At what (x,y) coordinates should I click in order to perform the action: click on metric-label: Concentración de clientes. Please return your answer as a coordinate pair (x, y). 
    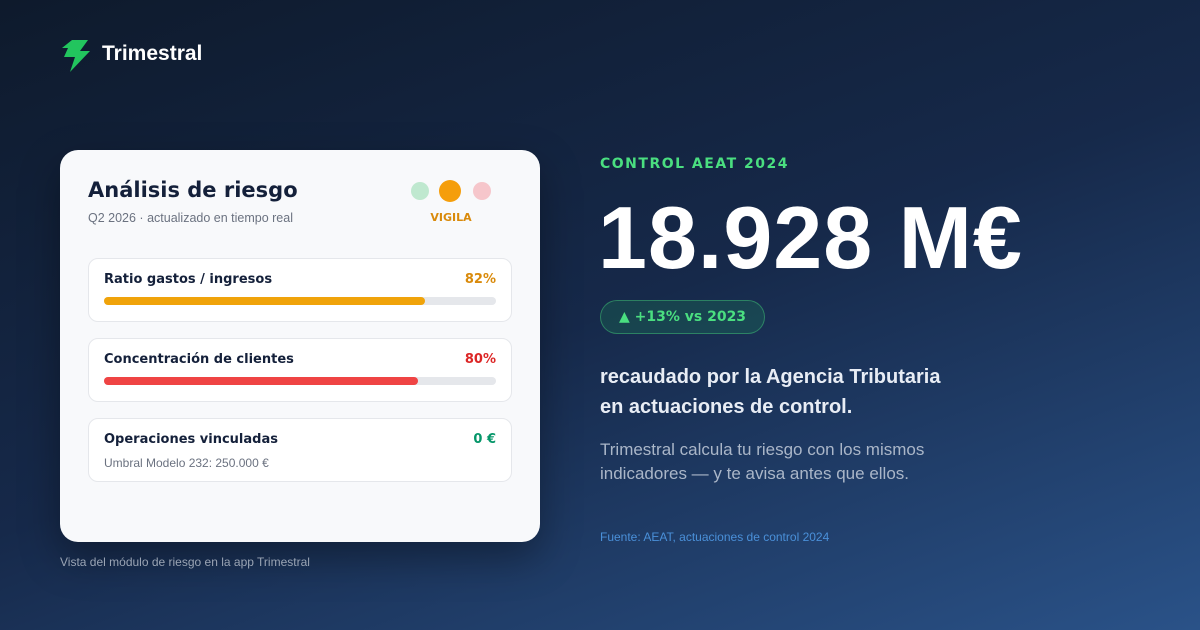
    Looking at the image, I should click on (199, 359).